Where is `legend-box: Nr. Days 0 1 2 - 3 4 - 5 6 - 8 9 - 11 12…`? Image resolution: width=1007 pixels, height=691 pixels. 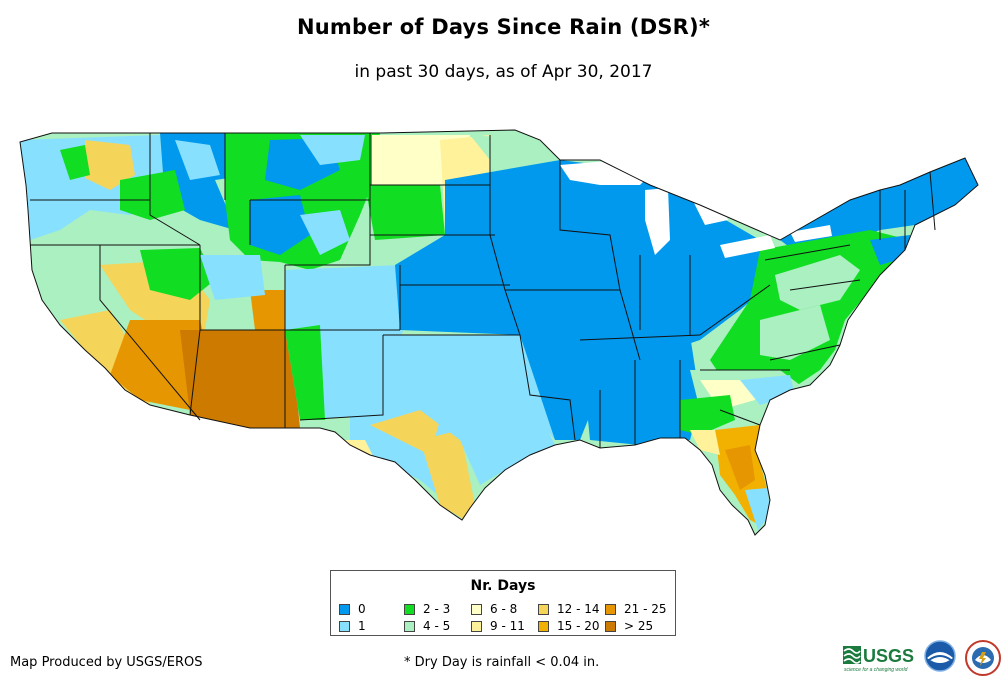
legend-box: Nr. Days 0 1 2 - 3 4 - 5 6 - 8 9 - 11 12… is located at coordinates (503, 603).